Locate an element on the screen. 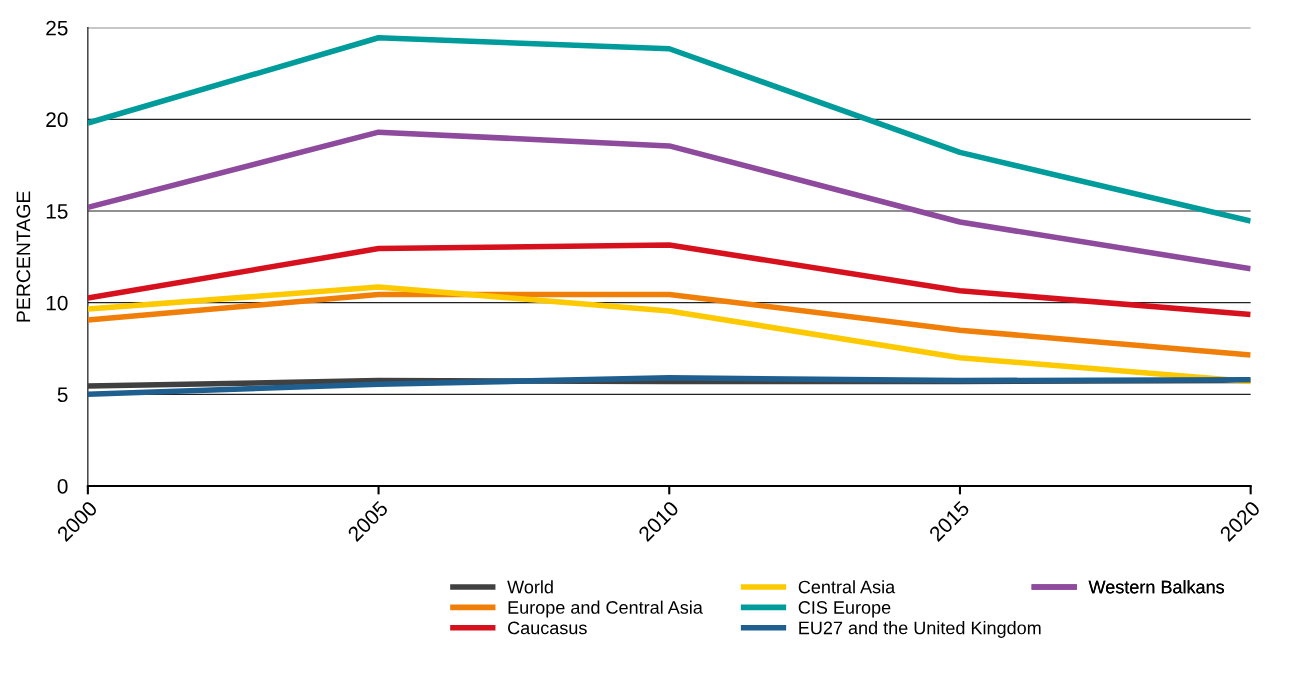 The width and height of the screenshot is (1292, 675). y-tick-label: 15 is located at coordinates (57, 211).